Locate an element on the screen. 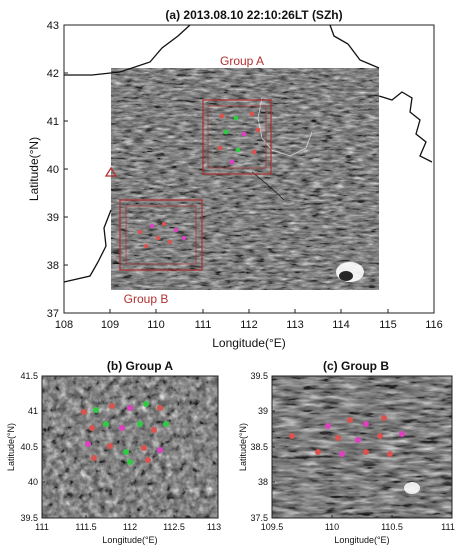 The image size is (464, 550). x-tick-label: 116 is located at coordinates (434, 325).